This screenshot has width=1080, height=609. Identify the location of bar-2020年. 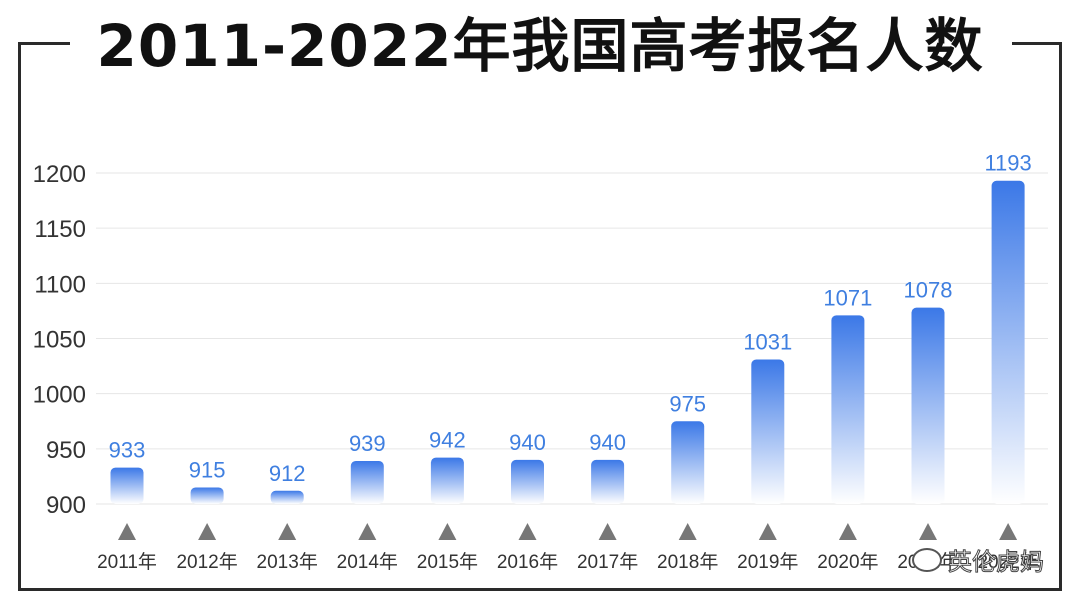
(848, 409).